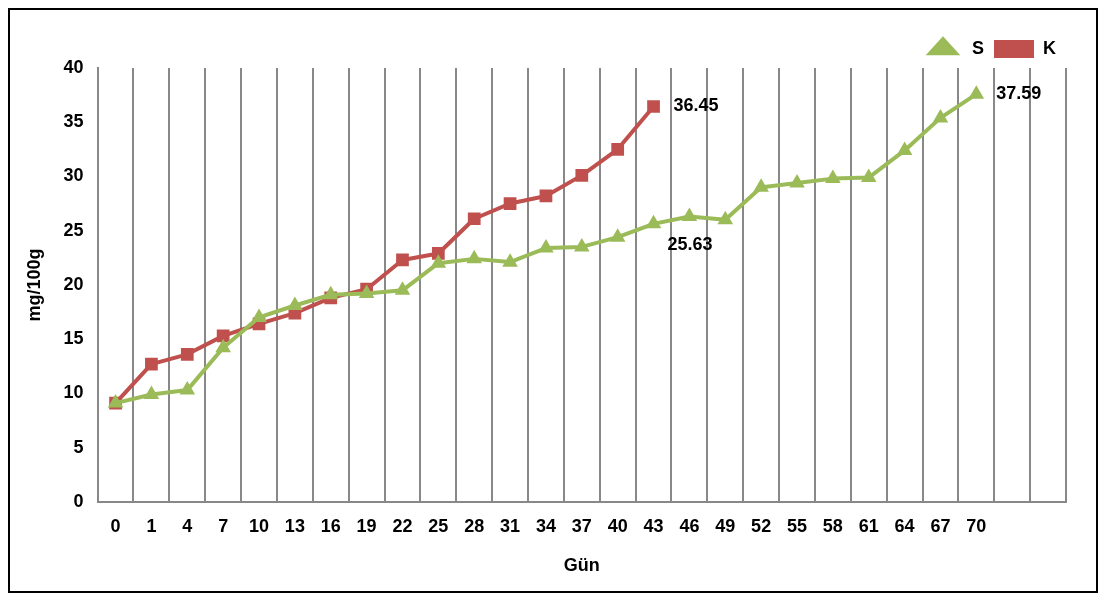 Image resolution: width=1112 pixels, height=605 pixels. I want to click on x-axis-title: Gün, so click(581, 565).